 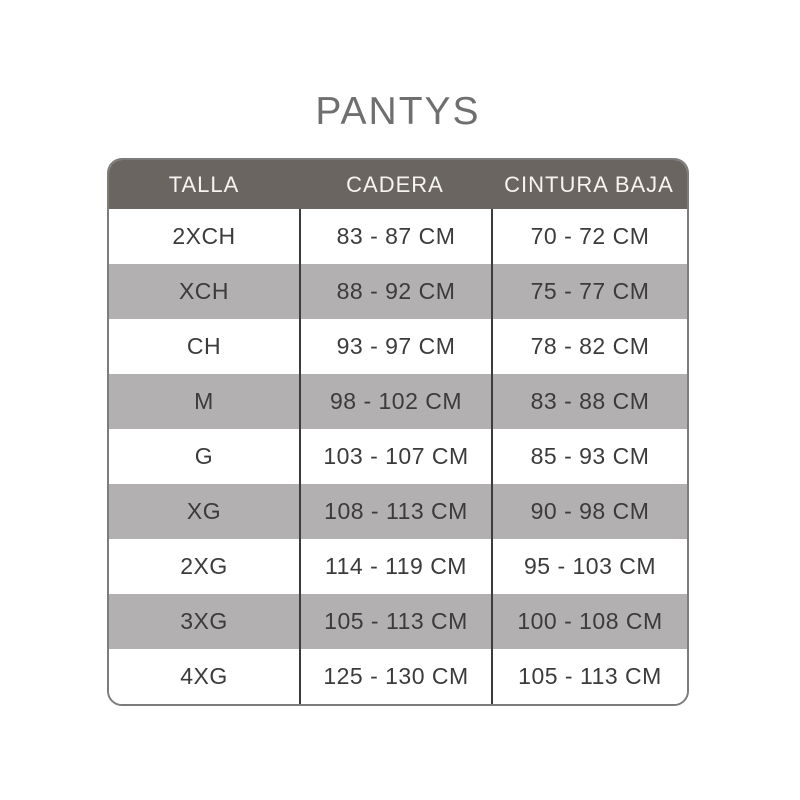 What do you see at coordinates (204, 511) in the screenshot?
I see `talla-cell: XG` at bounding box center [204, 511].